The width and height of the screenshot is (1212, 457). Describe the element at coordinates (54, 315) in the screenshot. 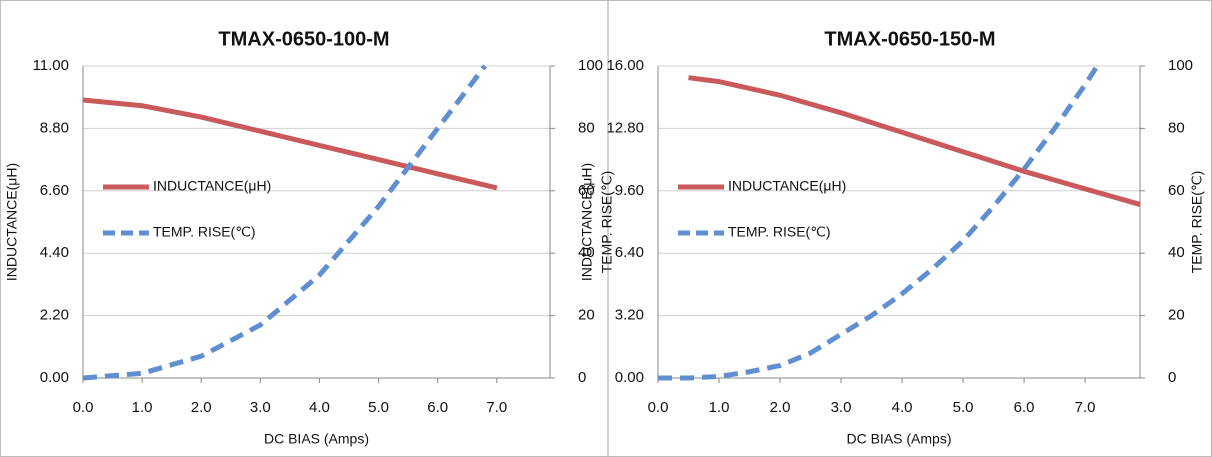

I see `y-tick-label: 2.20` at that location.